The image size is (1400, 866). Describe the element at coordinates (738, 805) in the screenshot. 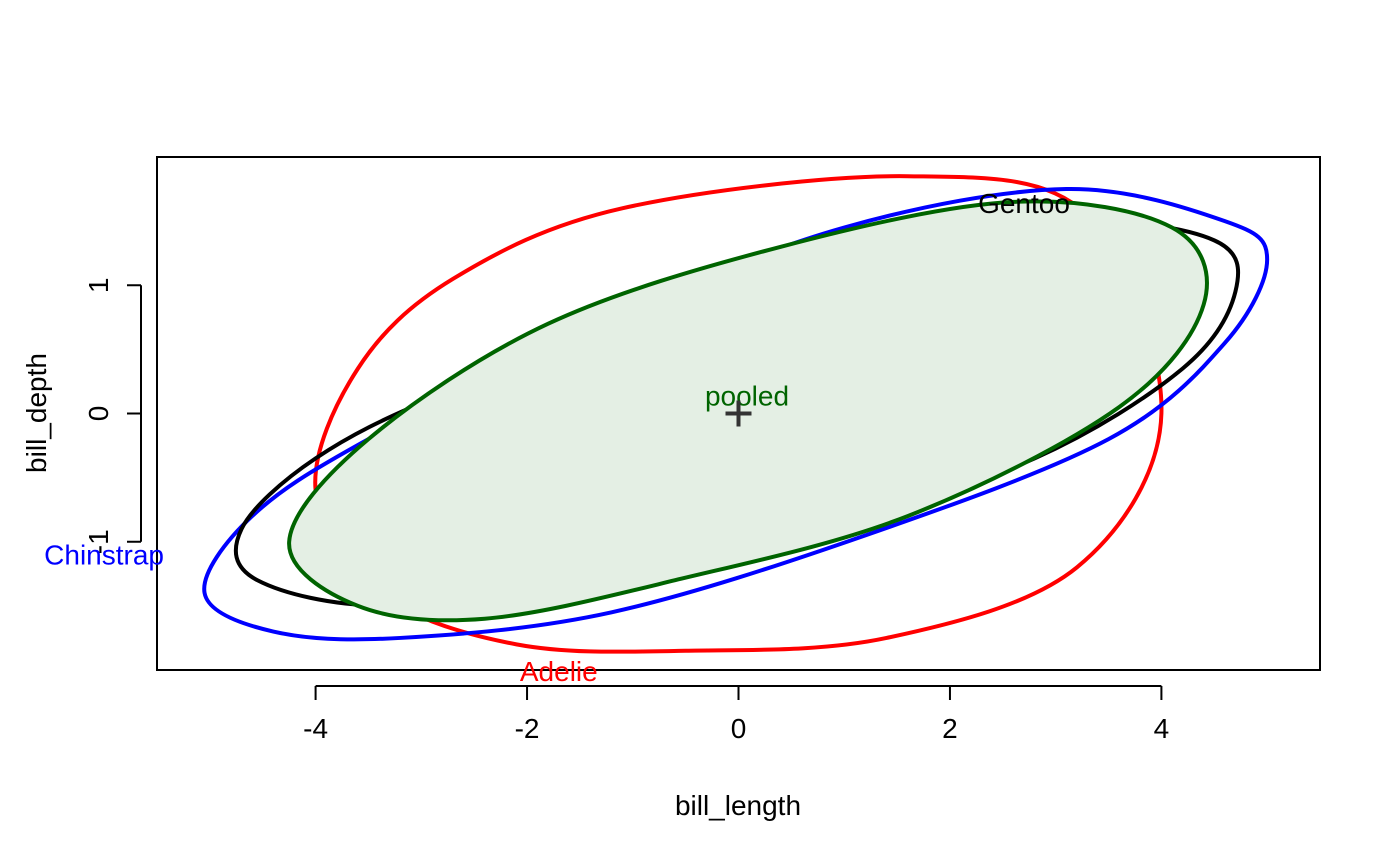

I see `x-axis-title: bill_length` at that location.